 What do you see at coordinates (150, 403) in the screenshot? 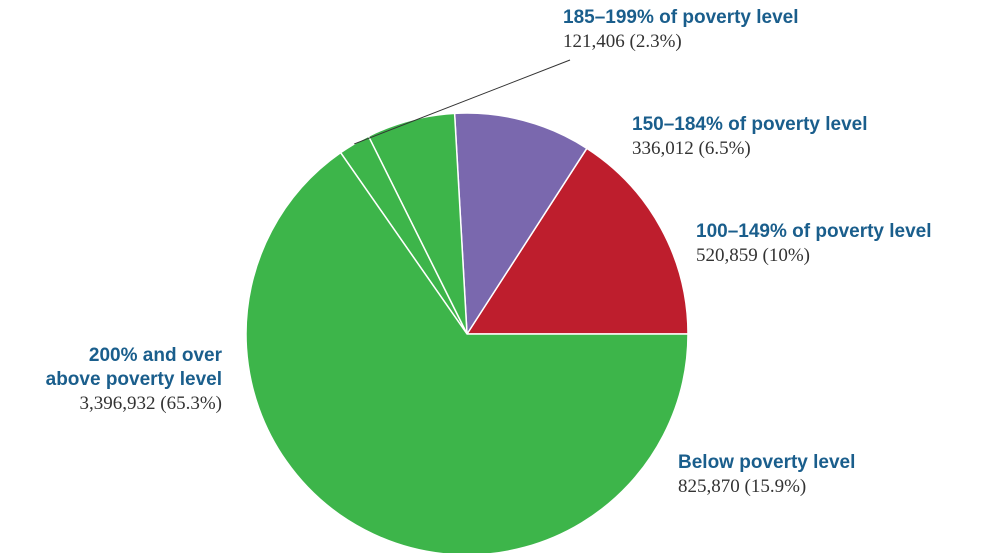
I see `slice-value-200-over: 3,396,932 (65.3%)` at bounding box center [150, 403].